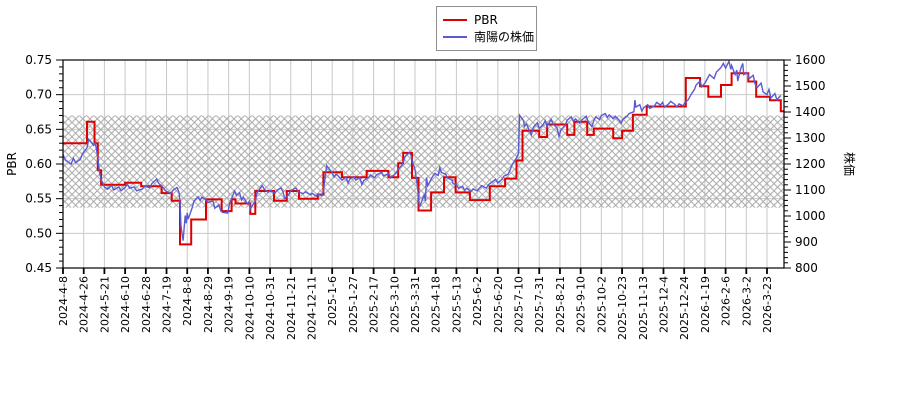 This screenshot has width=900, height=400. I want to click on left-axis-title: PBR, so click(12, 164).